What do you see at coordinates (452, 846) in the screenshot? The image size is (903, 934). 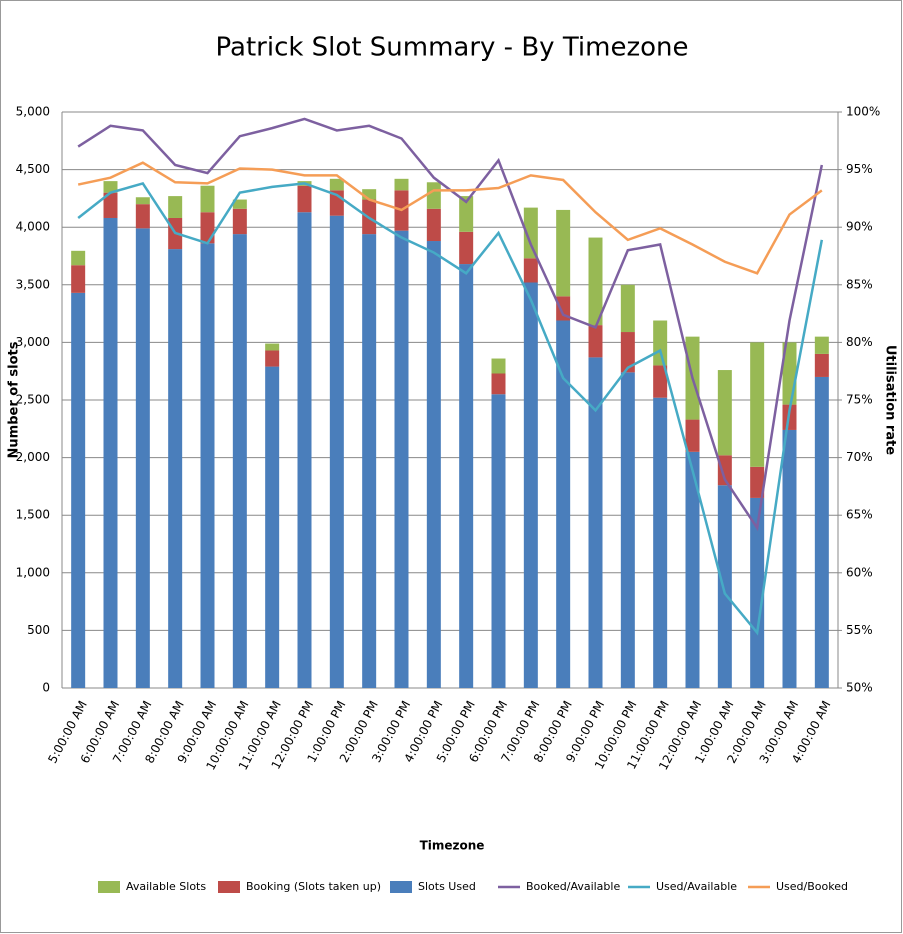 I see `x-axis-title: Timezone` at bounding box center [452, 846].